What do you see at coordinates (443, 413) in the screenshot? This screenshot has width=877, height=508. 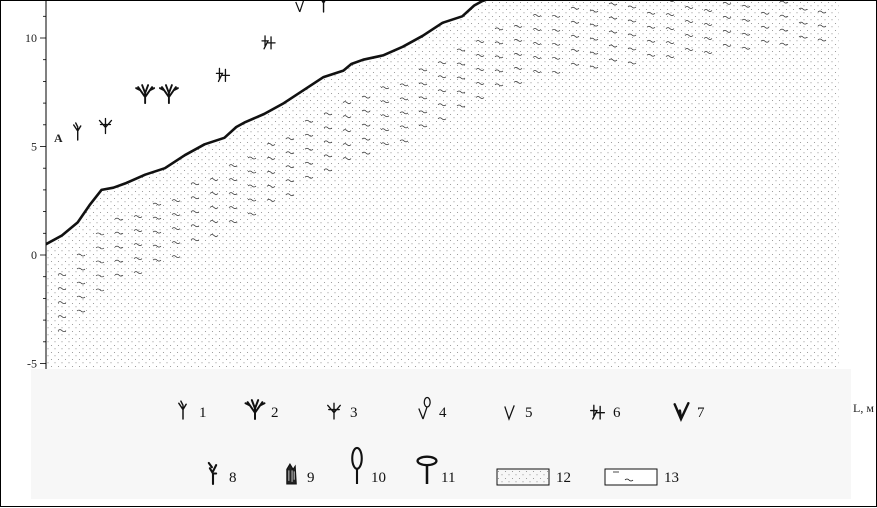 I see `legend-label-4: 4` at bounding box center [443, 413].